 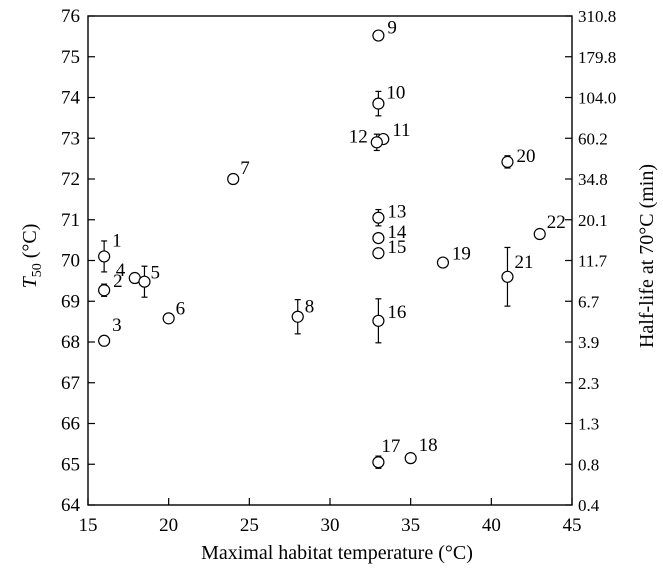 What do you see at coordinates (70, 301) in the screenshot?
I see `y-left-tick-label: 69` at bounding box center [70, 301].